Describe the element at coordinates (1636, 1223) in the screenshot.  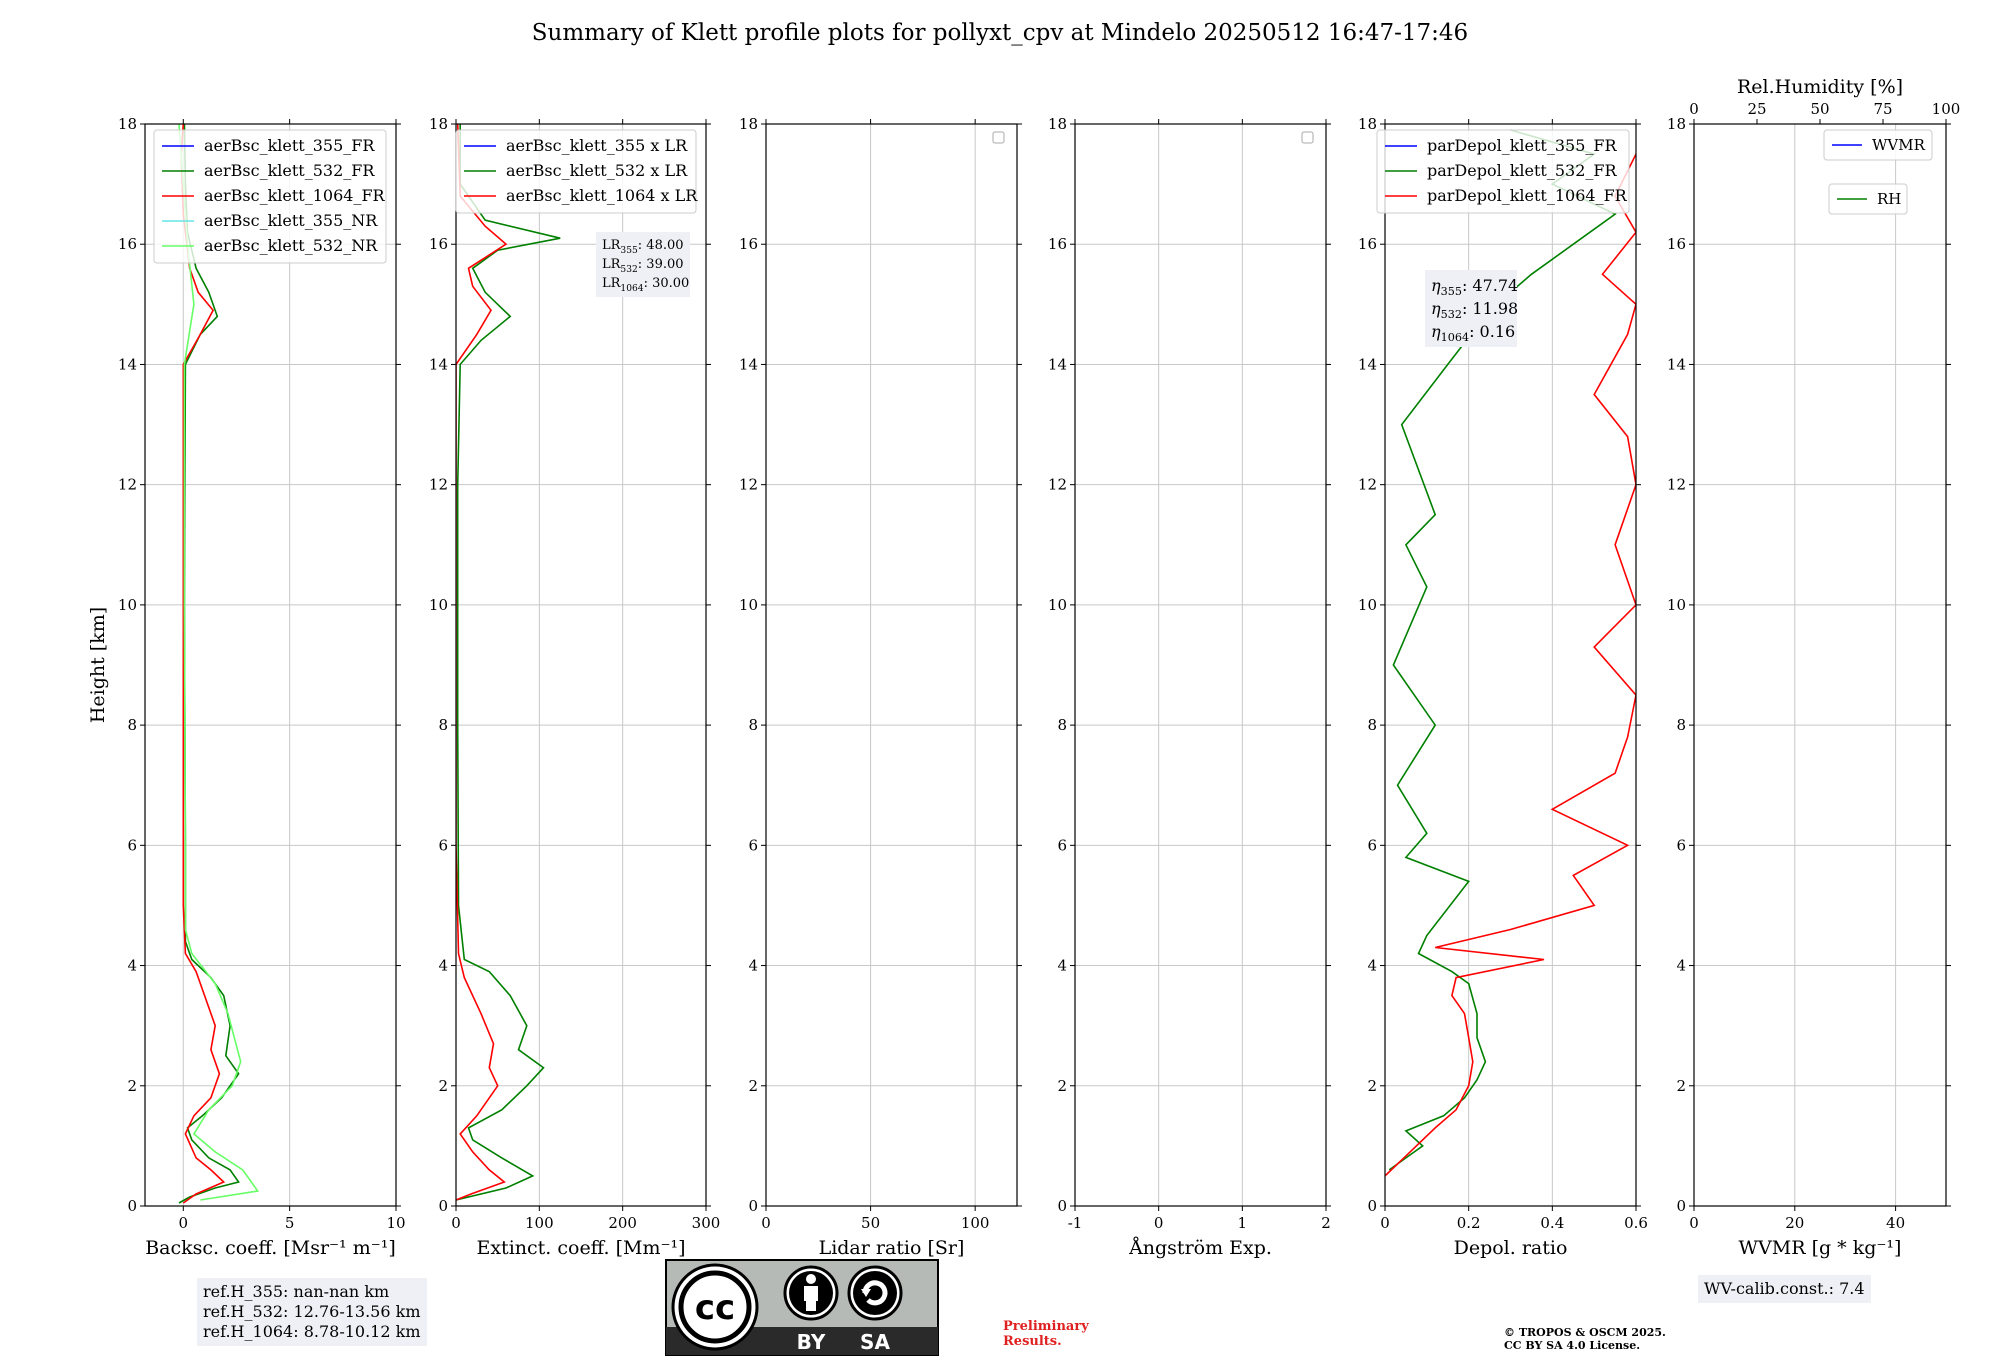
I see `x-tick-label: 0.6` at that location.